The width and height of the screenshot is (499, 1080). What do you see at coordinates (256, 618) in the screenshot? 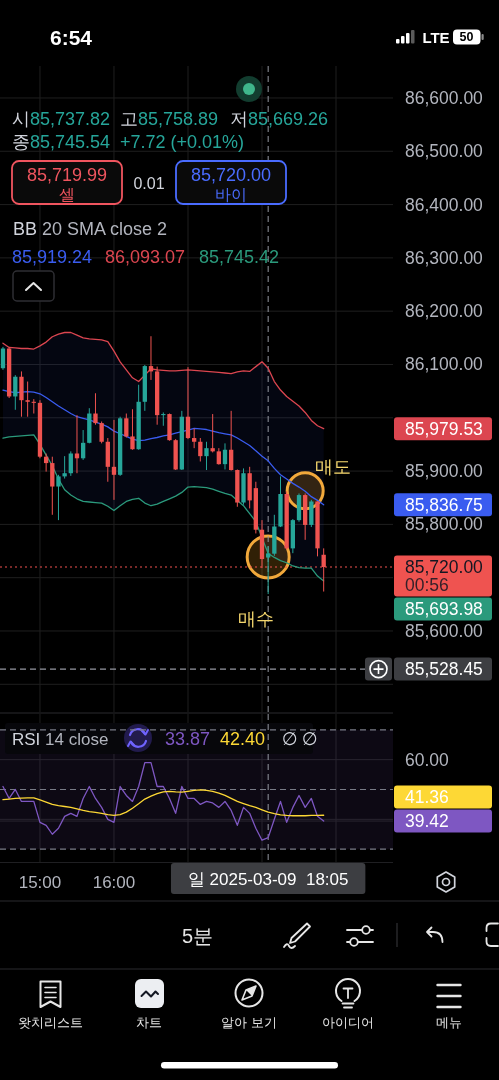
I see `annotation: 매수` at bounding box center [256, 618].